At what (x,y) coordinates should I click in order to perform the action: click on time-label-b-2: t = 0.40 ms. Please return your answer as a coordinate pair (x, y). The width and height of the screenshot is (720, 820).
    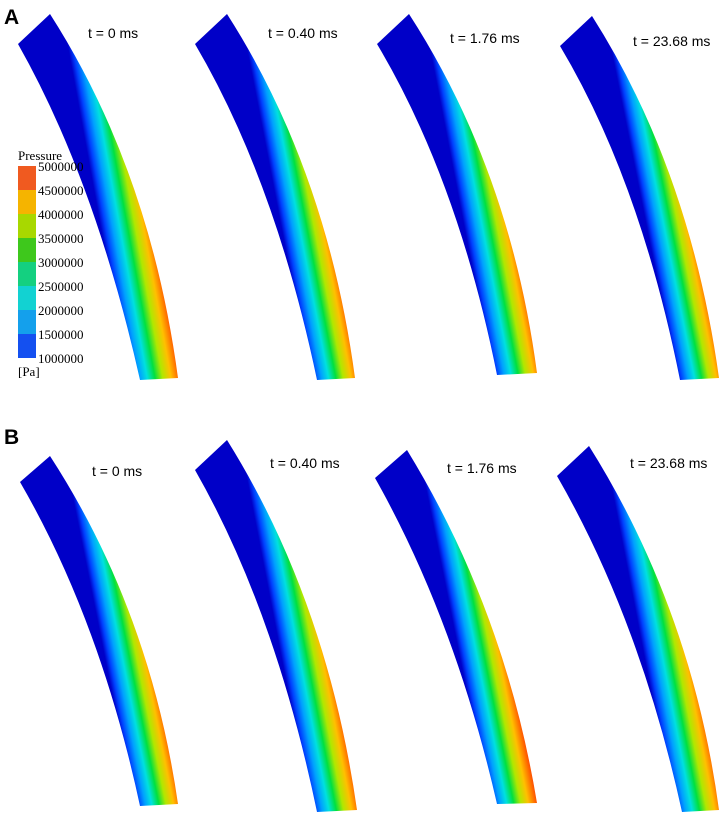
    Looking at the image, I should click on (305, 463).